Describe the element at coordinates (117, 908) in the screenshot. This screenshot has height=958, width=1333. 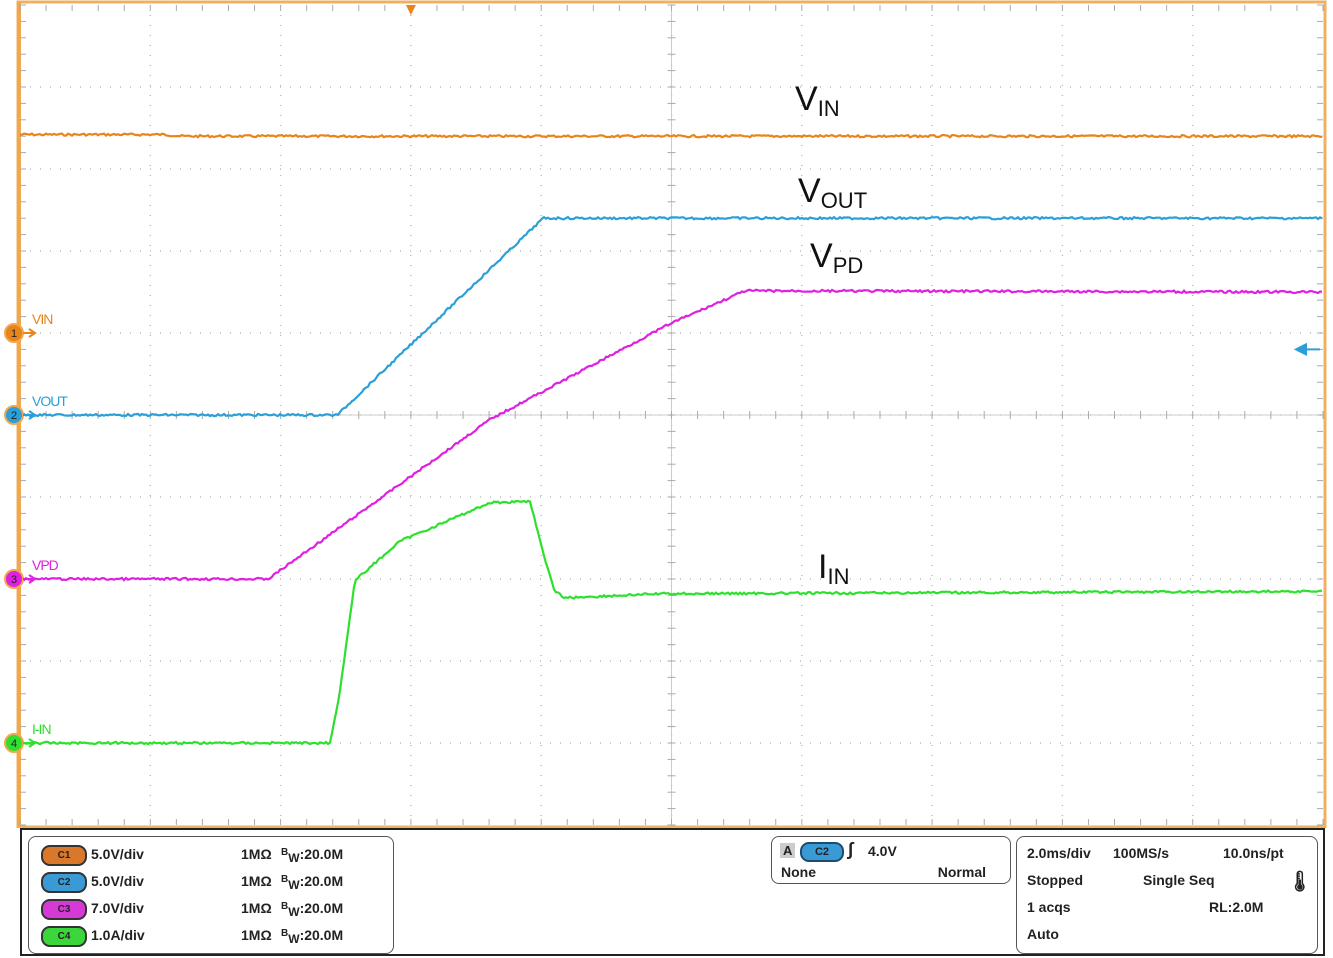
I see `channel-scale: 7.0V/div` at that location.